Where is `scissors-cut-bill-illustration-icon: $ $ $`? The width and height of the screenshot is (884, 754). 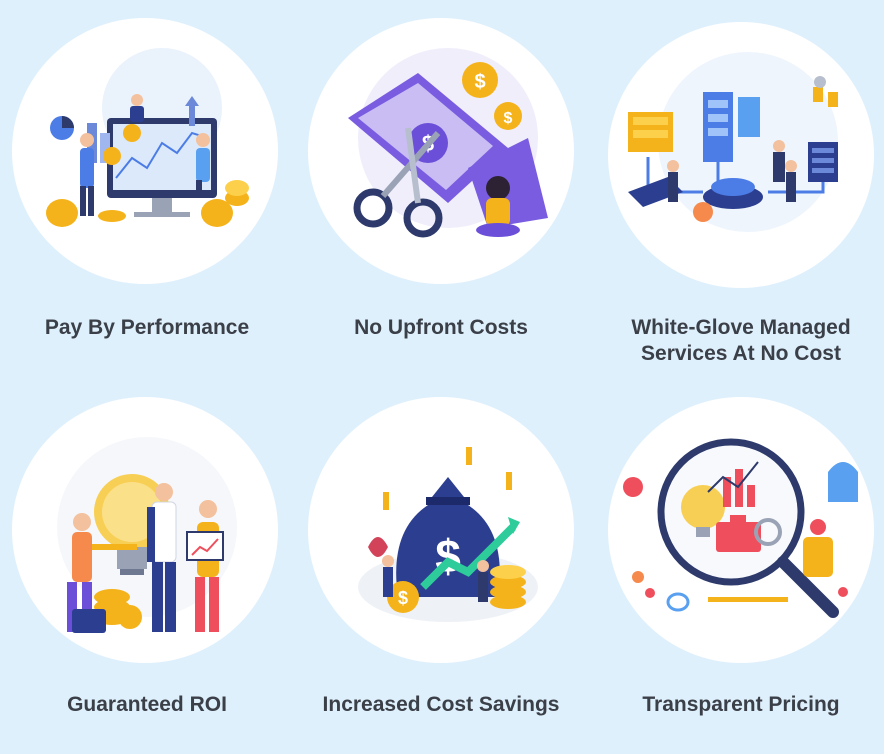
scissors-cut-bill-illustration-icon: $ $ $ is located at coordinates (441, 151).